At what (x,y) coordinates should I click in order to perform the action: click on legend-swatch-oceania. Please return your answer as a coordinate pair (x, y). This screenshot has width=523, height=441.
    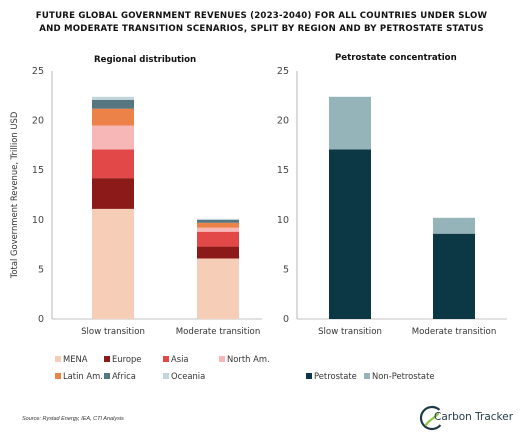
    Looking at the image, I should click on (166, 376).